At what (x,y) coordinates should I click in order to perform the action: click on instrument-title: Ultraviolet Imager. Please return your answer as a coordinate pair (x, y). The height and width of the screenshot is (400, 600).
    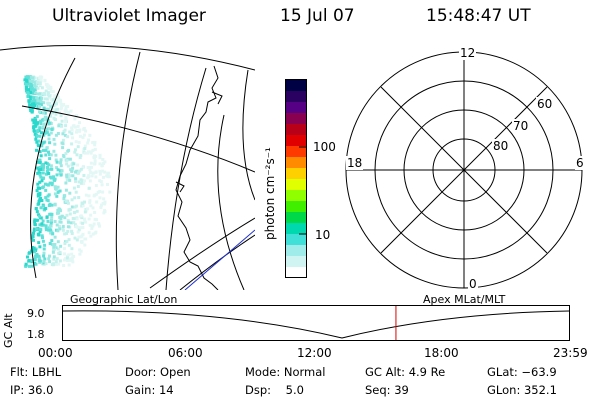
    Looking at the image, I should click on (129, 16).